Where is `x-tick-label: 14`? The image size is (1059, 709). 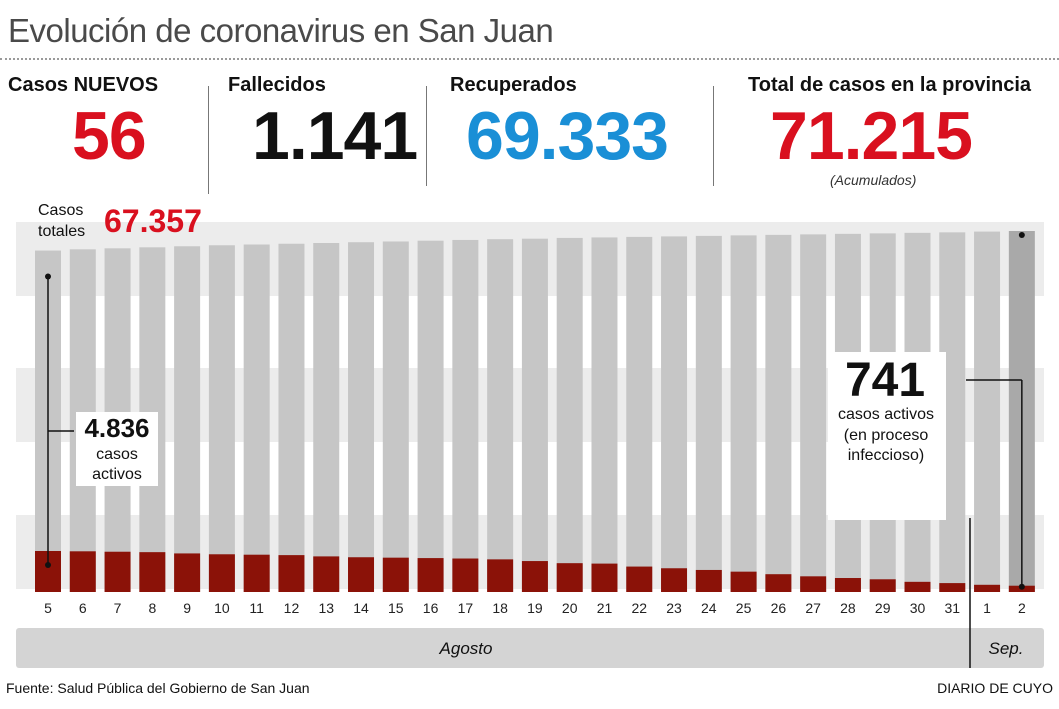 x-tick-label: 14 is located at coordinates (361, 608).